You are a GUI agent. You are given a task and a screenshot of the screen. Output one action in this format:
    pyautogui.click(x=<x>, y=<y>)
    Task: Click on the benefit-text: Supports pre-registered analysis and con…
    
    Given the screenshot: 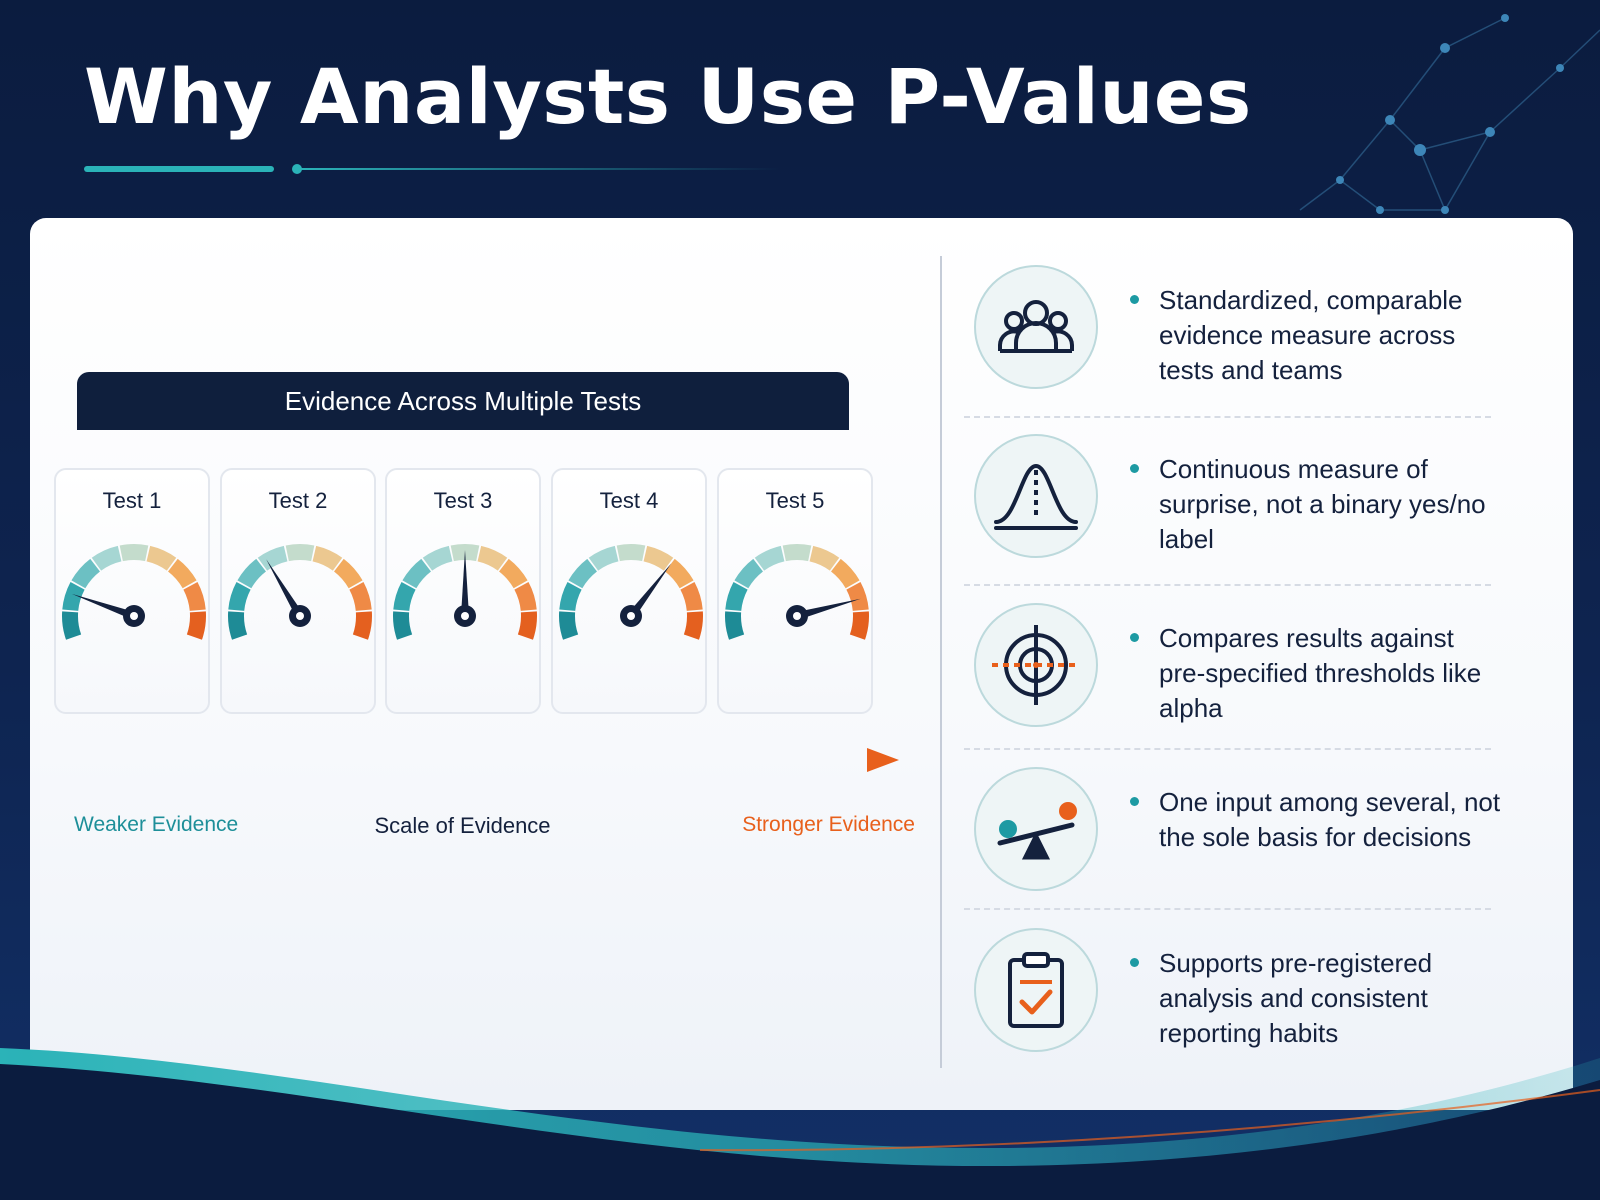 What is the action you would take?
    pyautogui.click(x=1296, y=998)
    